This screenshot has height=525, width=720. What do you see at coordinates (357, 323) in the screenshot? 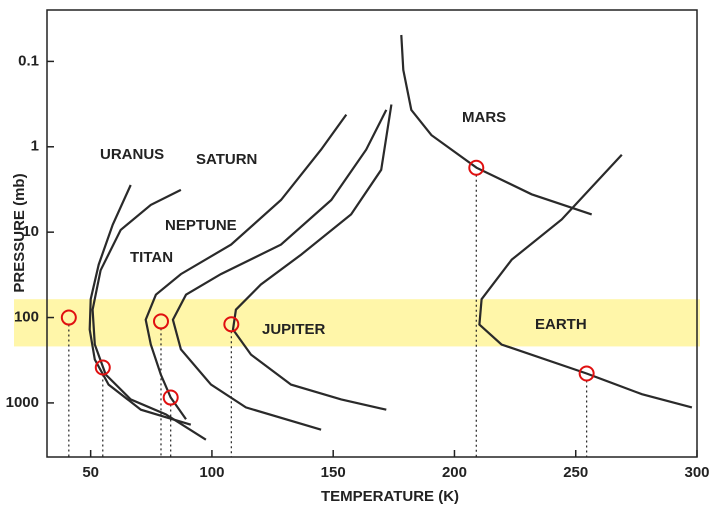
I see `highlight-band` at bounding box center [357, 323].